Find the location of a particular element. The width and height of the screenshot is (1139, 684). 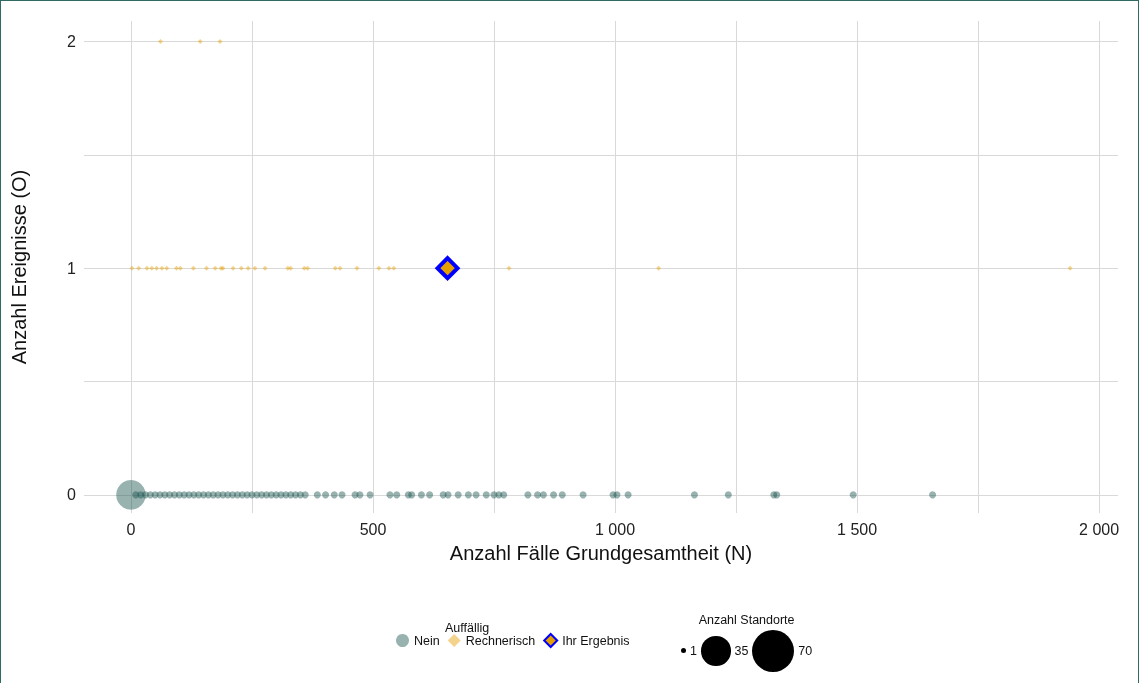

x-axis-title: Anzahl Fälle Grundgesamtheit (N) is located at coordinates (601, 553).